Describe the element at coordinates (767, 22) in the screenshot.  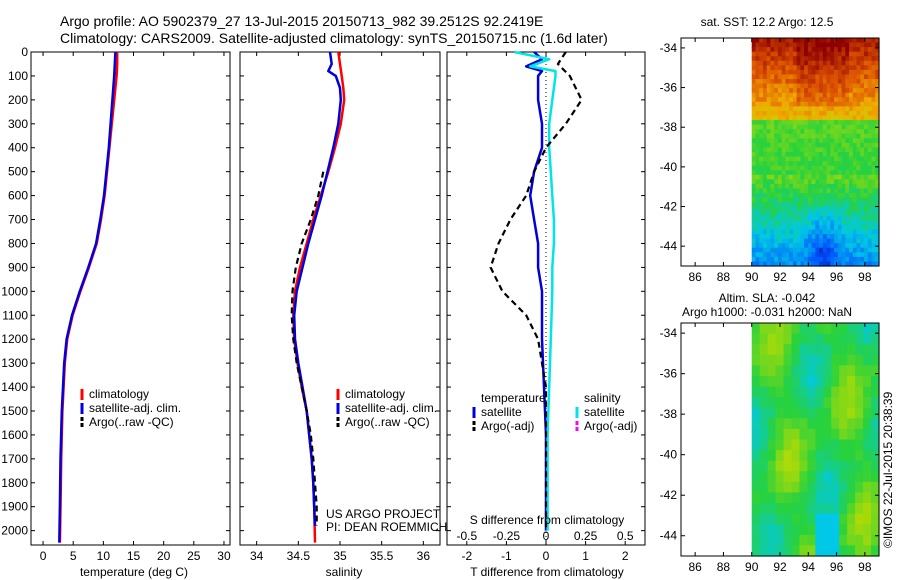
I see `sst-title: sat. SST: 12.2 Argo: 12.5` at that location.